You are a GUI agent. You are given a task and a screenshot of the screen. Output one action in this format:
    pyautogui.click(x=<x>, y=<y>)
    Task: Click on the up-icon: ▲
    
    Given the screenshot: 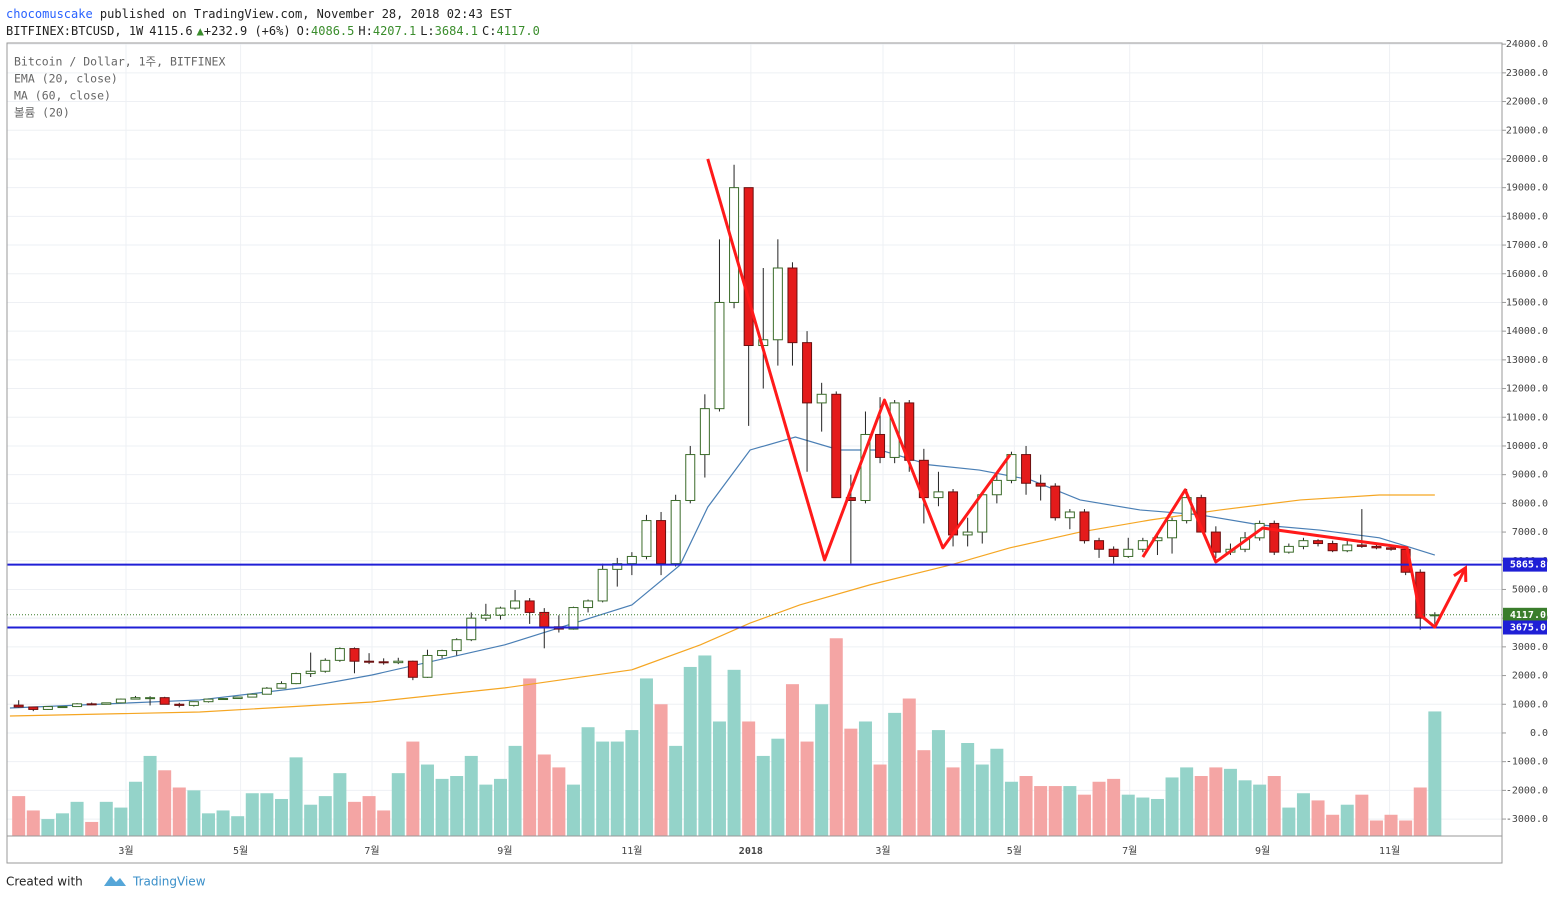 What is the action you would take?
    pyautogui.click(x=201, y=31)
    